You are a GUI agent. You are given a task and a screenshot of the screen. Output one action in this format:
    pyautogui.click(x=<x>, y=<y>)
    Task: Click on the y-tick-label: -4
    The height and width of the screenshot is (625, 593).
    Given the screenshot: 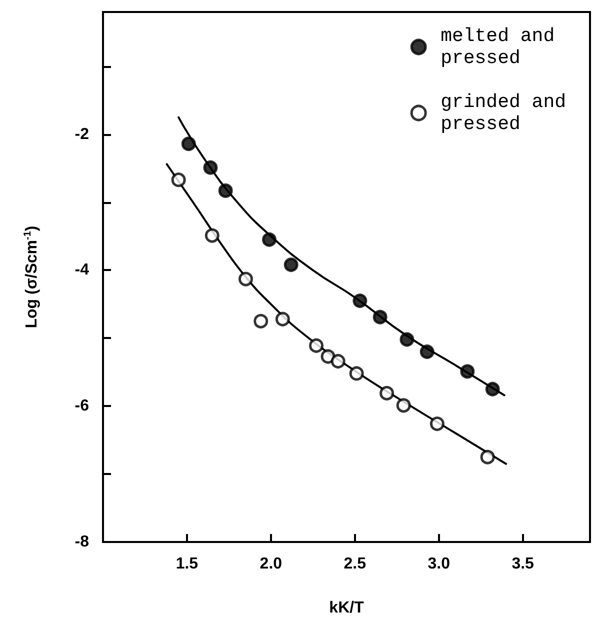 What is the action you would take?
    pyautogui.click(x=82, y=270)
    